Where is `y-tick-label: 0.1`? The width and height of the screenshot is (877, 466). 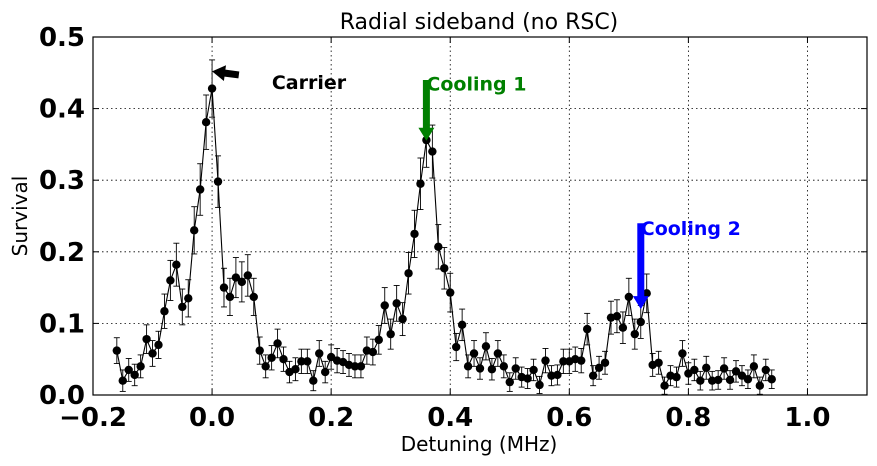 y-tick-label: 0.1 is located at coordinates (62, 324).